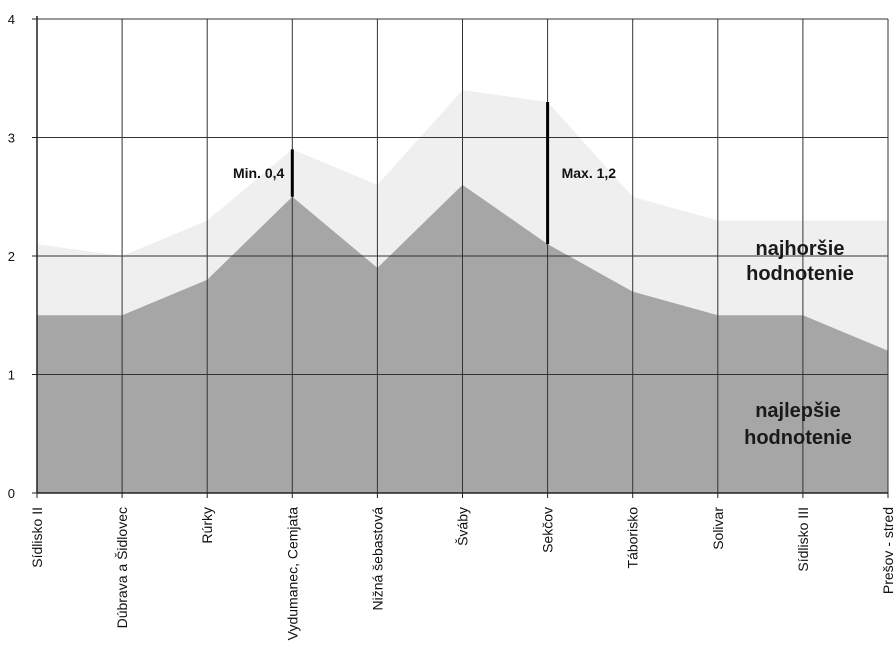  Describe the element at coordinates (800, 249) in the screenshot. I see `worst-label-line1: najhoršie` at that location.